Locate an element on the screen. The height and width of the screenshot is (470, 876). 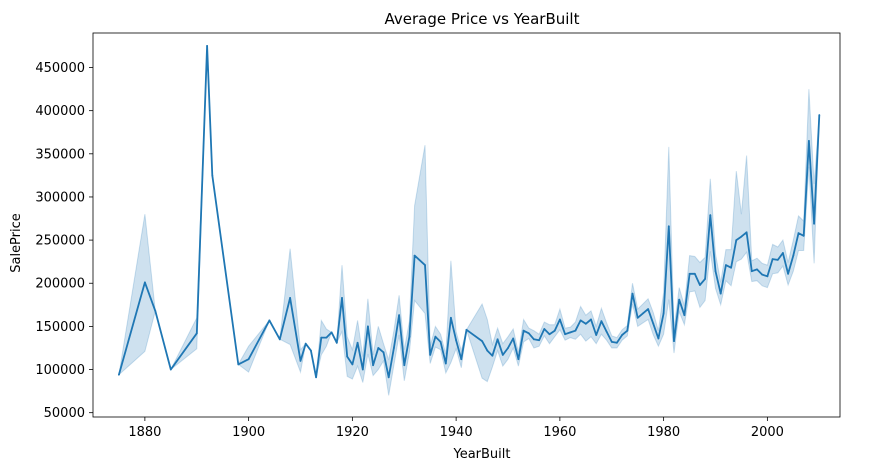
x-tick-label: 1920 is located at coordinates (352, 432).